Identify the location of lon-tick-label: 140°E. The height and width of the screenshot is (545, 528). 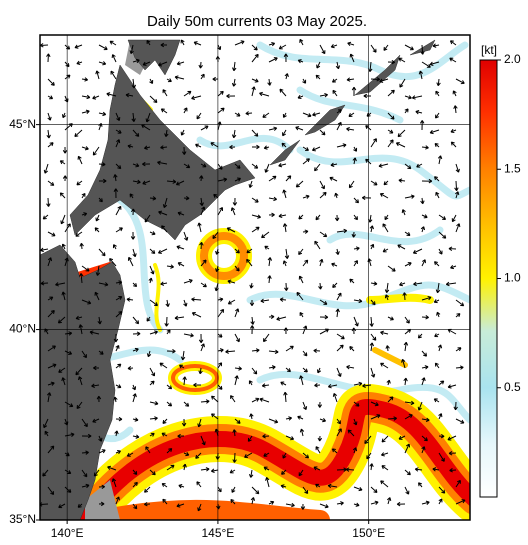
(67, 533).